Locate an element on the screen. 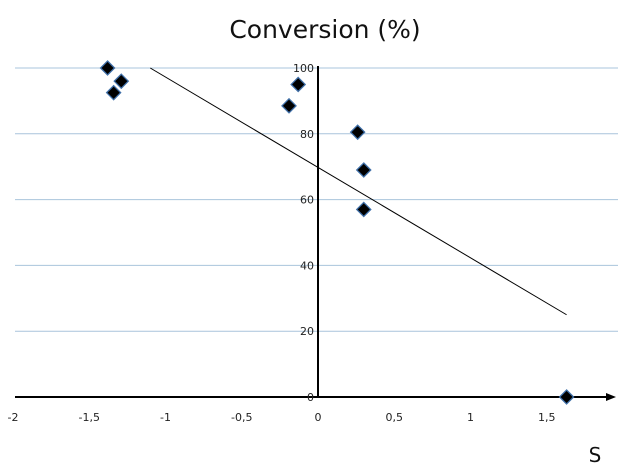 This screenshot has width=618, height=468. x-tick-label: -1 is located at coordinates (165, 417).